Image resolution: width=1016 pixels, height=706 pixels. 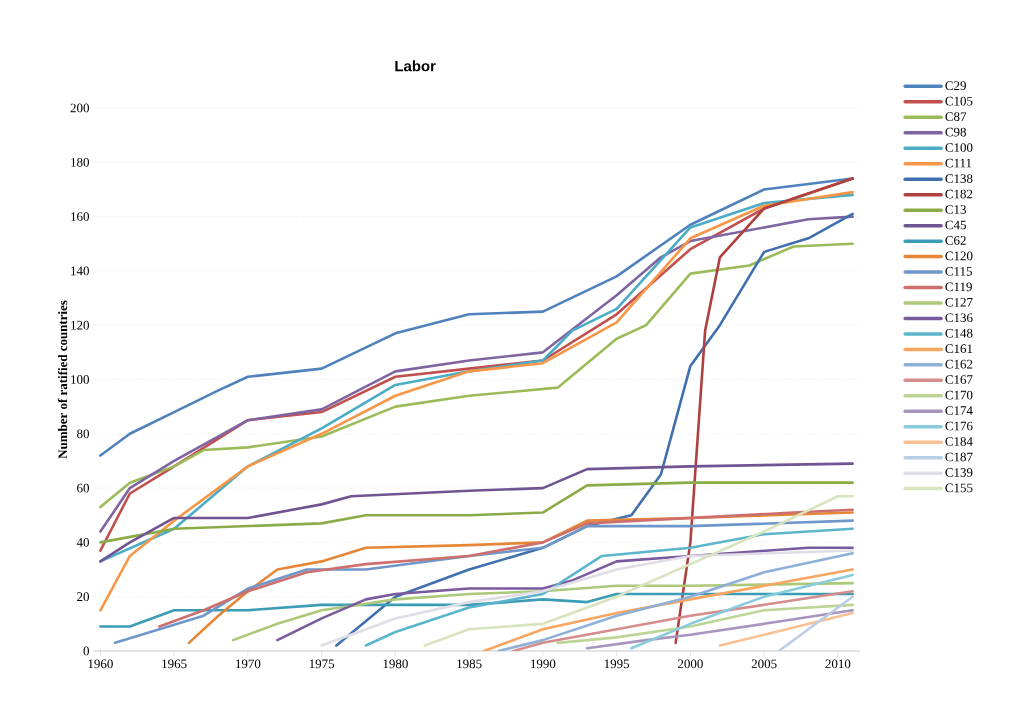 I want to click on legend-label: C100, so click(x=959, y=147).